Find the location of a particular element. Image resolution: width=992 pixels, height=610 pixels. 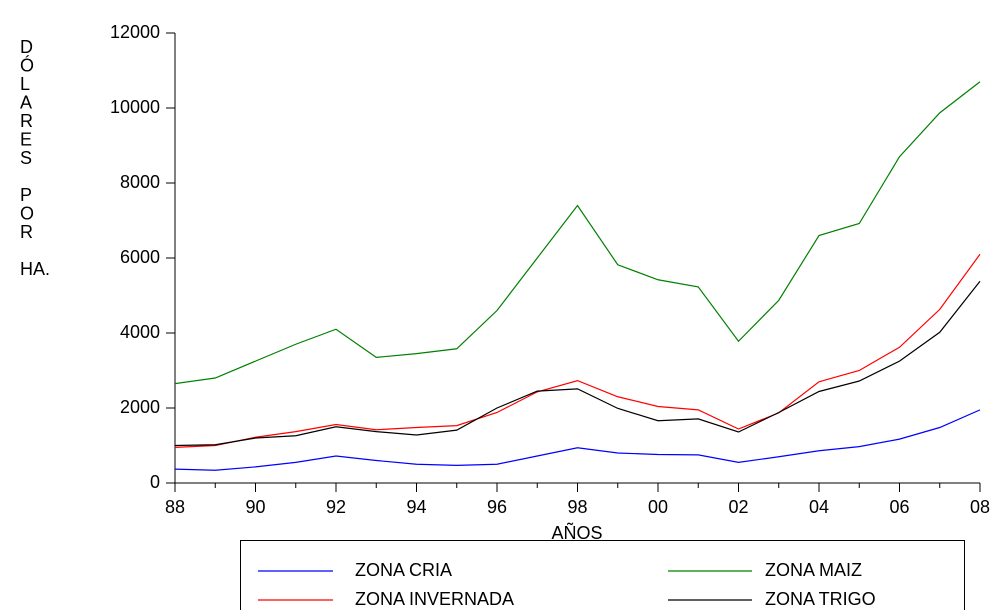

x-tick-label: 04 is located at coordinates (819, 507).